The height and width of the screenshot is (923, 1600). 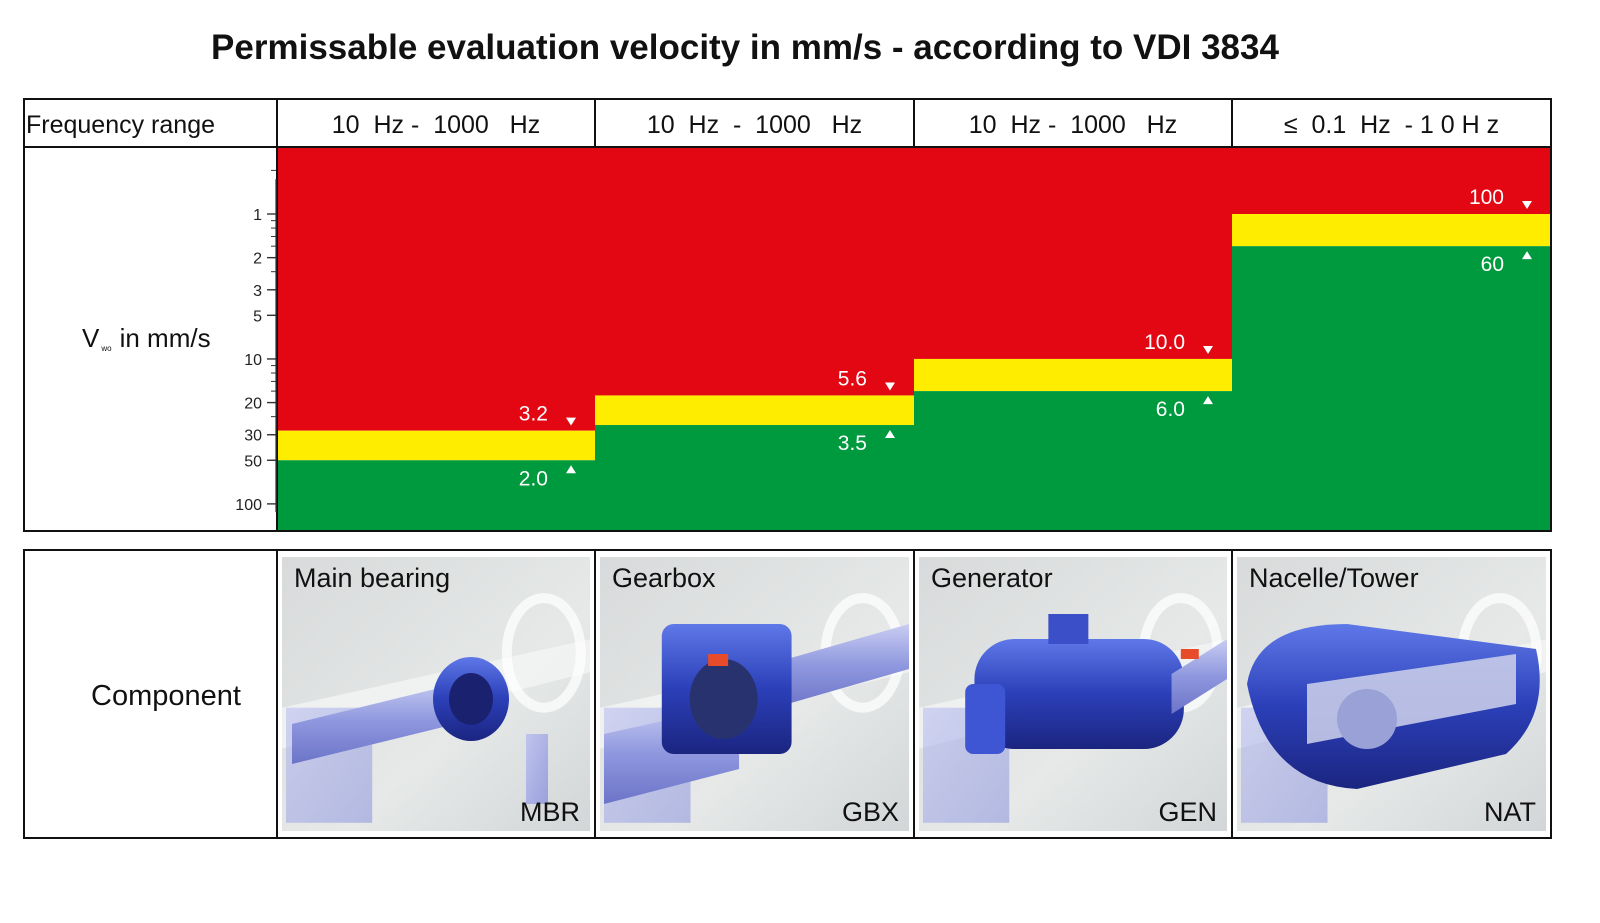 What do you see at coordinates (754, 125) in the screenshot?
I see `frequency-range-gbx: 10 Hz - 1000 Hz` at bounding box center [754, 125].